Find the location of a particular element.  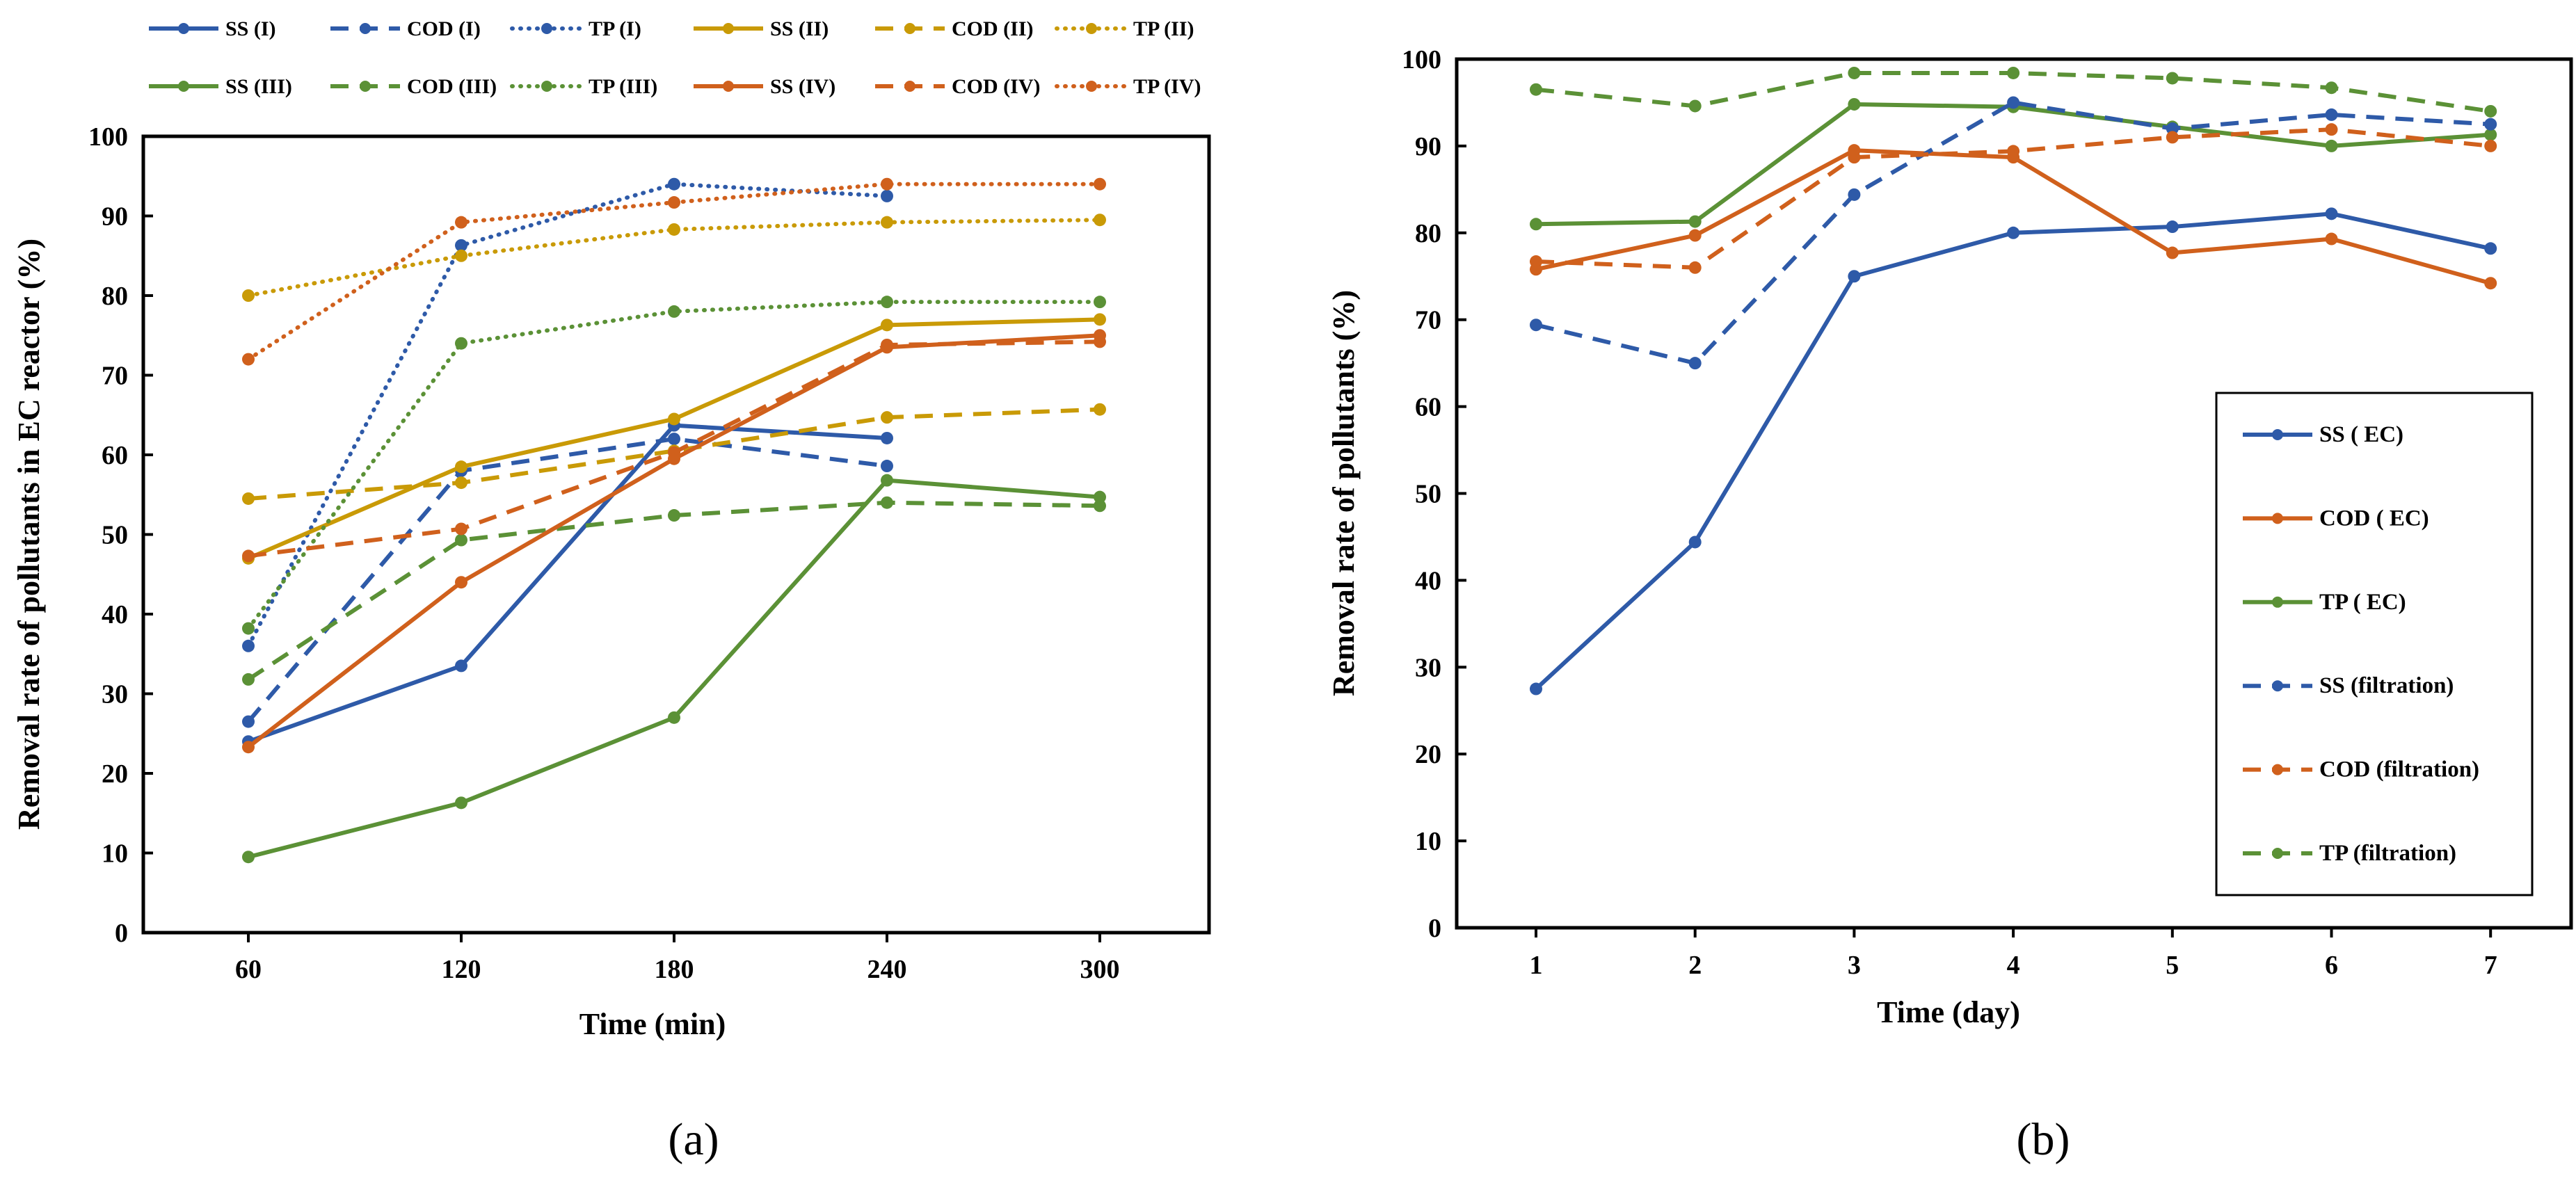

chart-a-x-axis-title: Time (min) is located at coordinates (652, 1024).